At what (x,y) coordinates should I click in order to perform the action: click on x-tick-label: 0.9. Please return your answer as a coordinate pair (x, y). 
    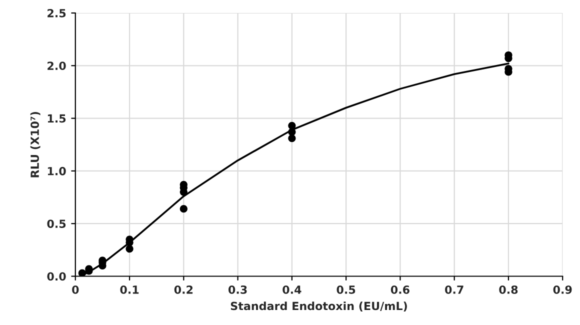
    Looking at the image, I should click on (562, 289).